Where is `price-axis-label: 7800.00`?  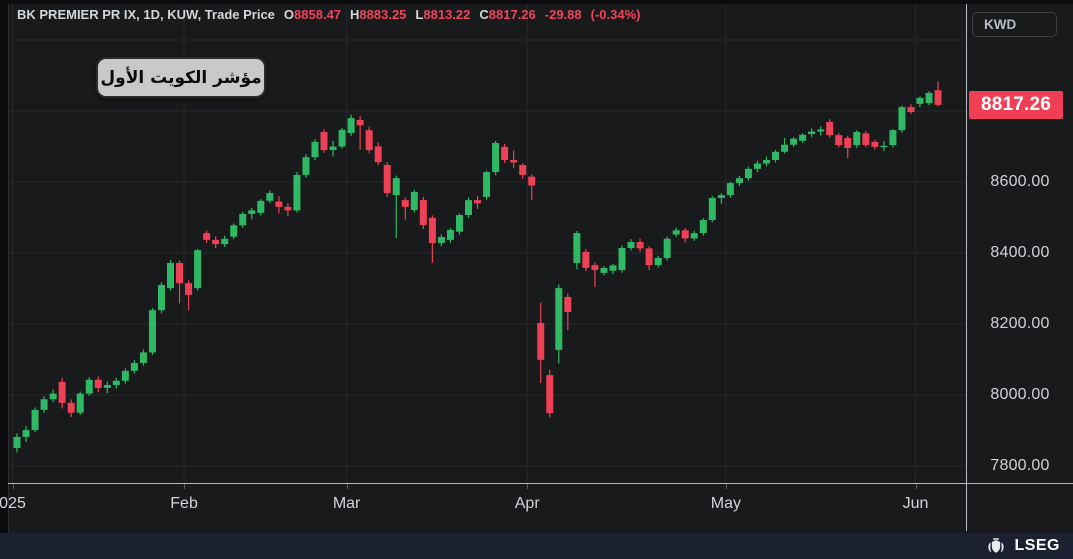
price-axis-label: 7800.00 is located at coordinates (1020, 465).